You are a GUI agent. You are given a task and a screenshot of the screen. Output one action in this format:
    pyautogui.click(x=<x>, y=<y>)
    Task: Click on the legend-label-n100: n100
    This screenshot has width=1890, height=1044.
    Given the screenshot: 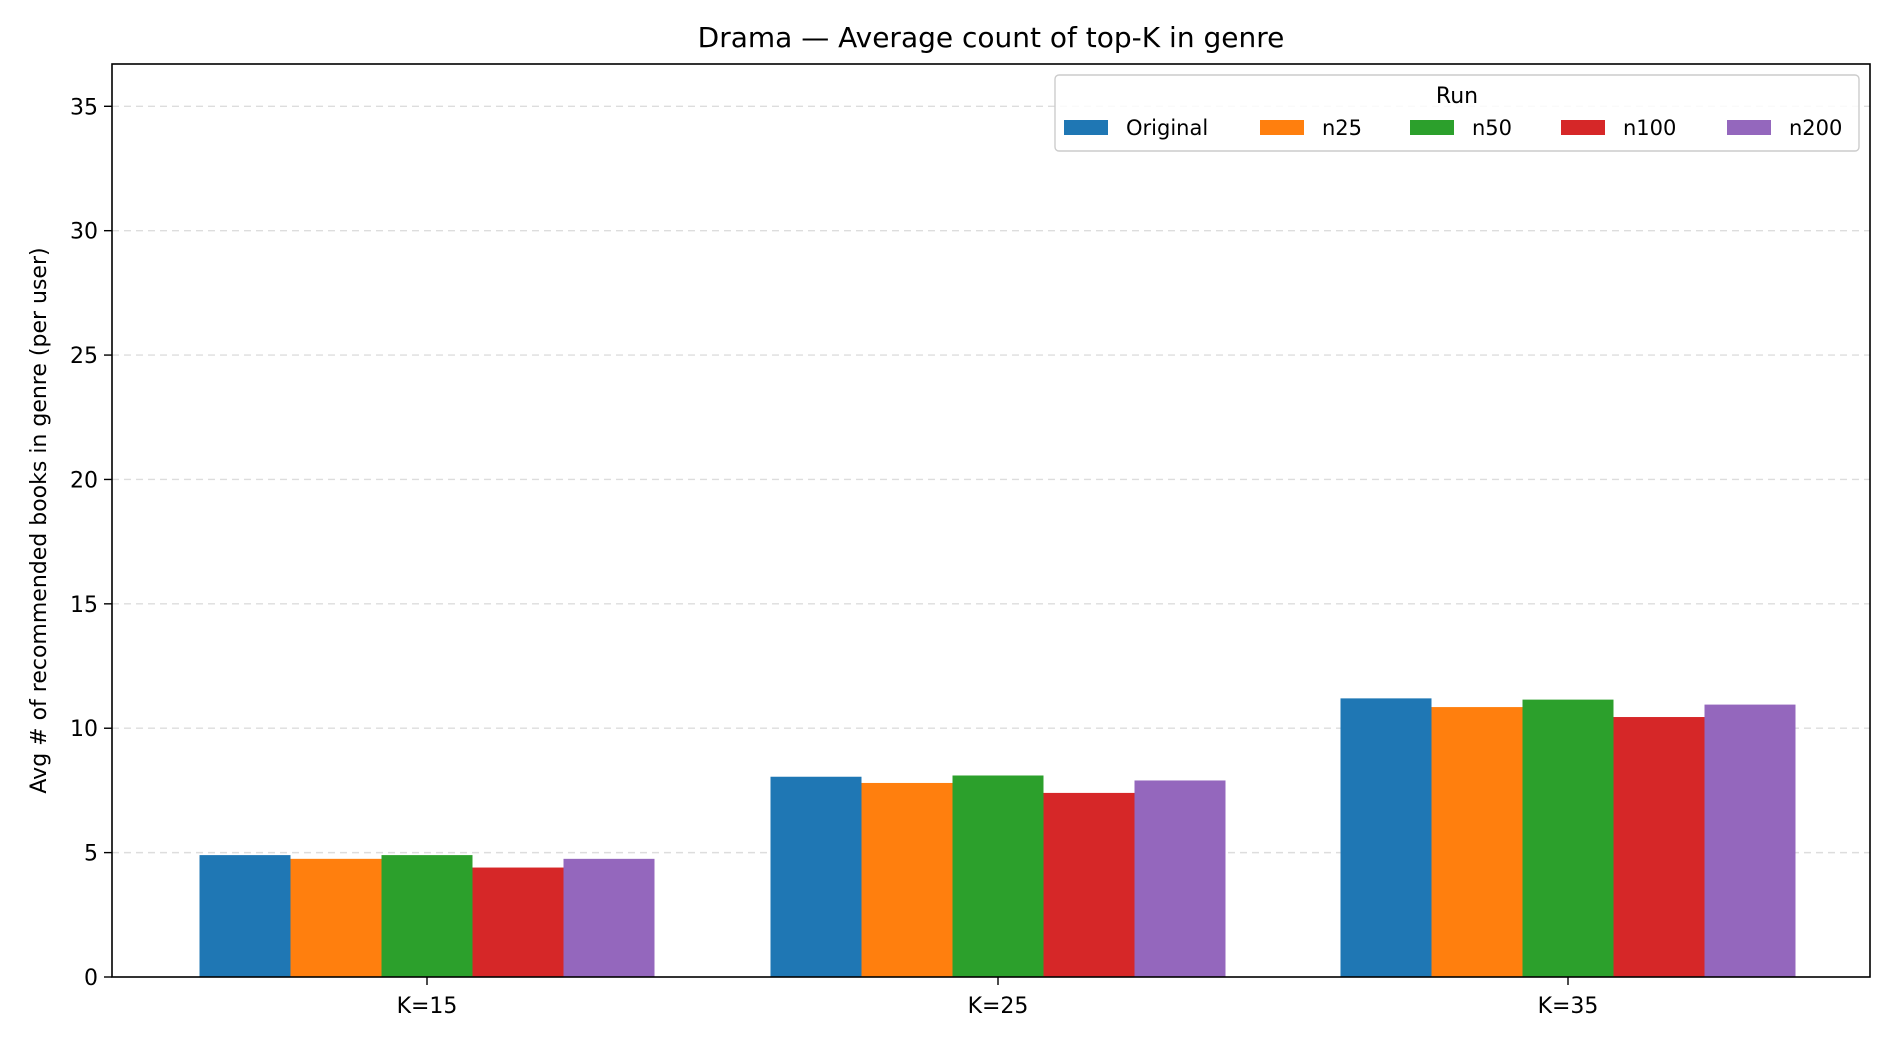 What is the action you would take?
    pyautogui.click(x=1649, y=128)
    